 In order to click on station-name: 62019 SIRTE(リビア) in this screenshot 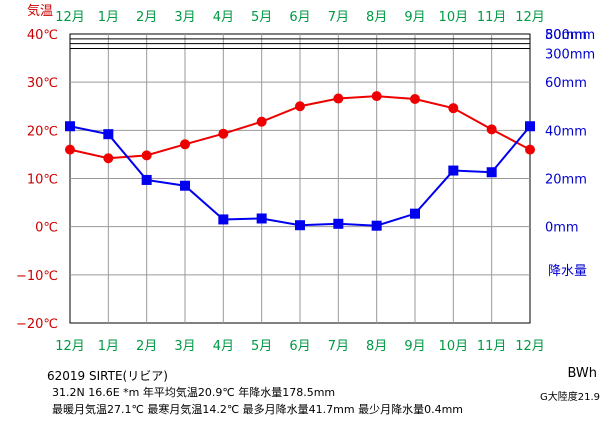, I will do `click(107, 376)`.